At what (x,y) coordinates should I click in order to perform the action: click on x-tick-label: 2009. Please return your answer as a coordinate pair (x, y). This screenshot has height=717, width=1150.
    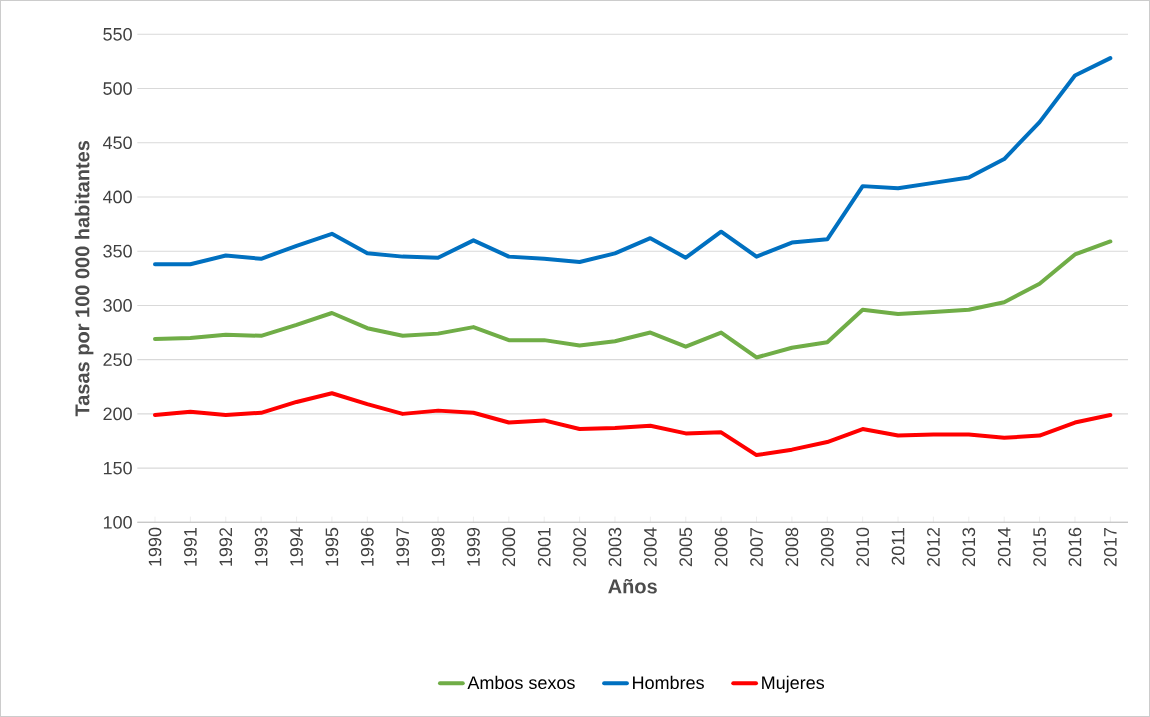
    Looking at the image, I should click on (827, 547).